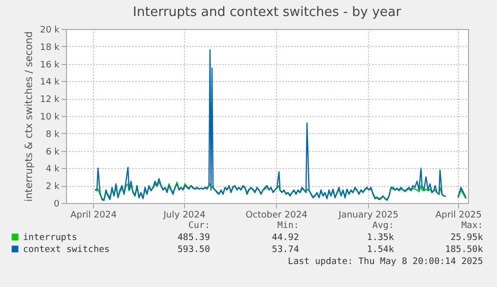  What do you see at coordinates (50, 238) in the screenshot?
I see `legend-label: interrupts` at bounding box center [50, 238].